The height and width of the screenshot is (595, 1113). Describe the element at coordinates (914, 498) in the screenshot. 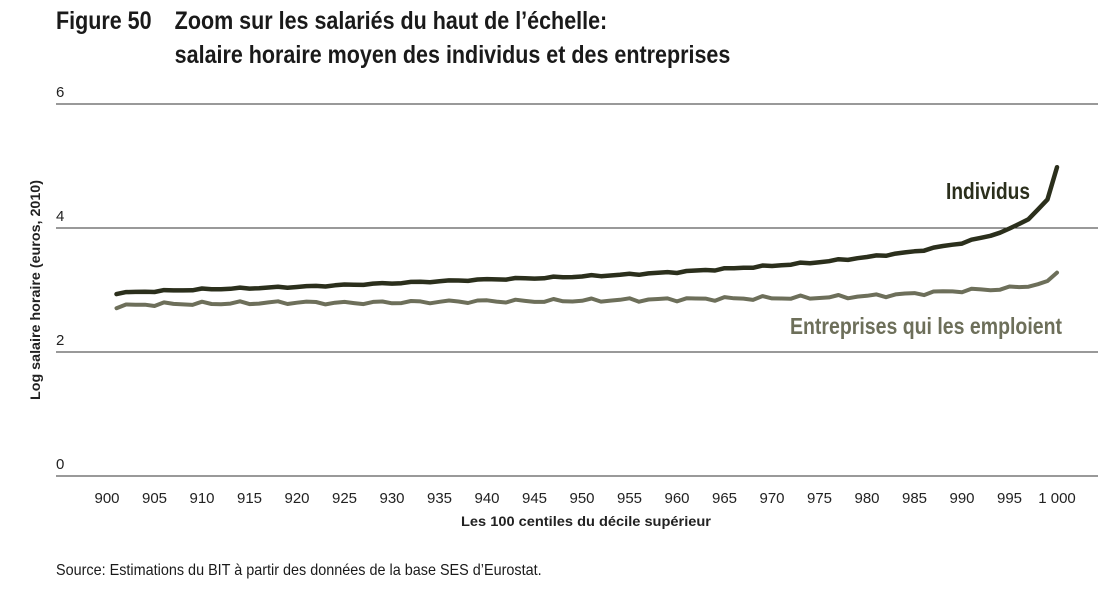

I see `x-tick-label: 985` at that location.